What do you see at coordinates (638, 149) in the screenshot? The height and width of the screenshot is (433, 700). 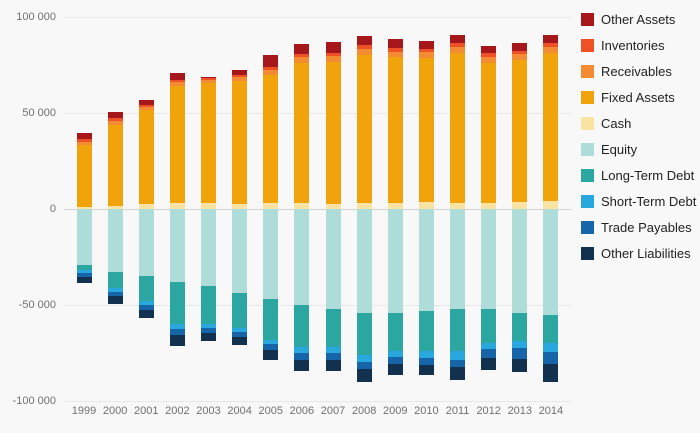 I see `legend-item-equity: Equity` at bounding box center [638, 149].